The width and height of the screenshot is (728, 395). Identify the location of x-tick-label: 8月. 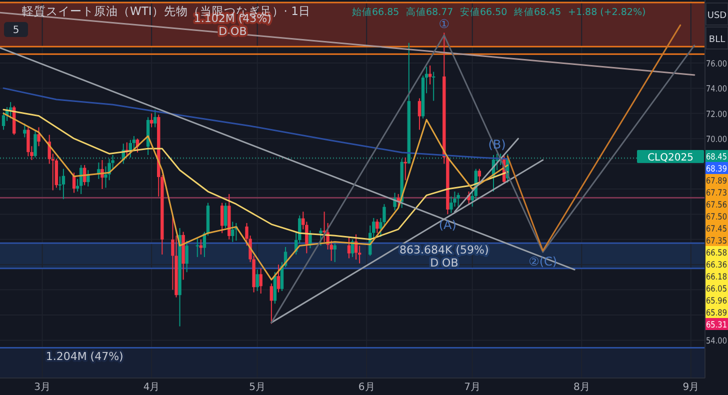
(581, 387).